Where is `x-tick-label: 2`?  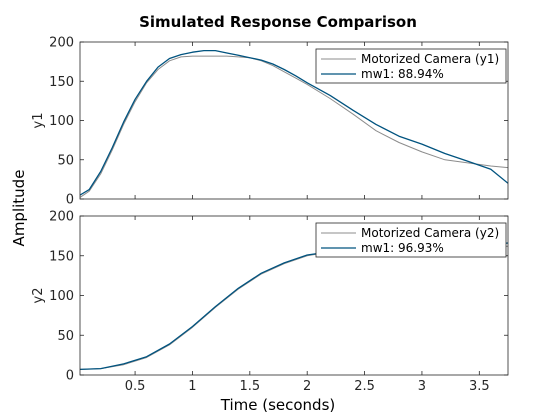
x-tick-label: 2 is located at coordinates (307, 386).